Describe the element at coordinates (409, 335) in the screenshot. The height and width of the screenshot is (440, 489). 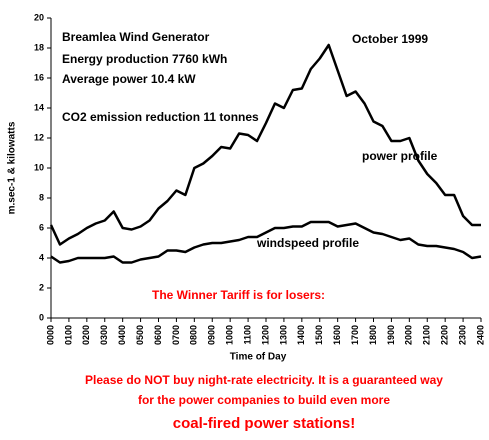
I see `x-tick-label: 2000` at that location.